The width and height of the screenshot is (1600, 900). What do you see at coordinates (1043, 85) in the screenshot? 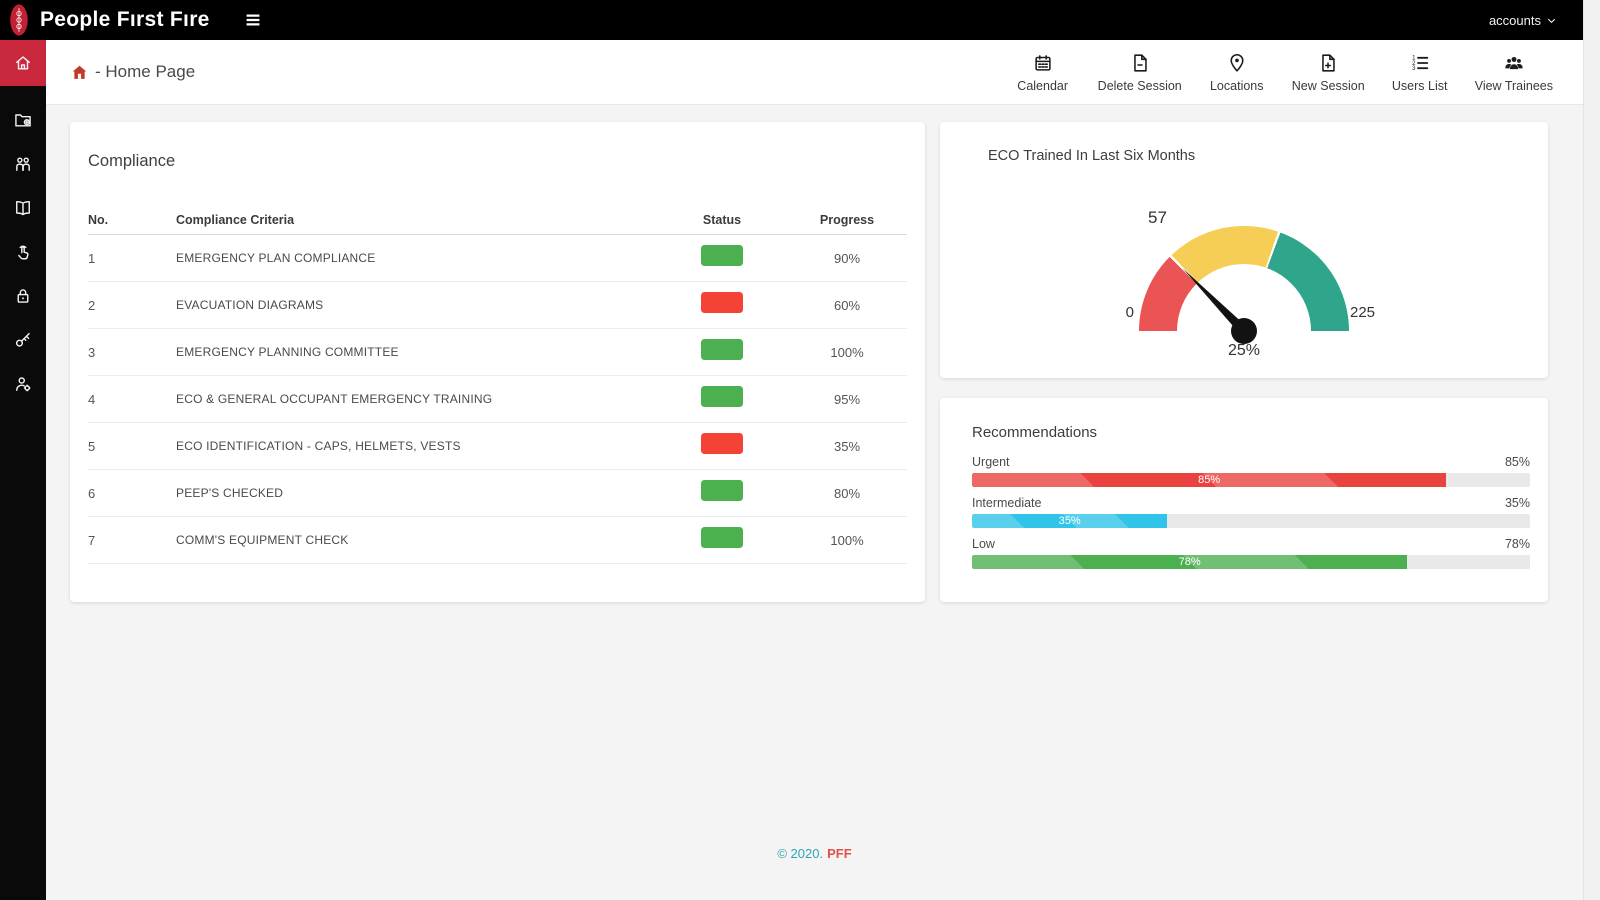
I see `action-label: Calendar` at bounding box center [1043, 85].